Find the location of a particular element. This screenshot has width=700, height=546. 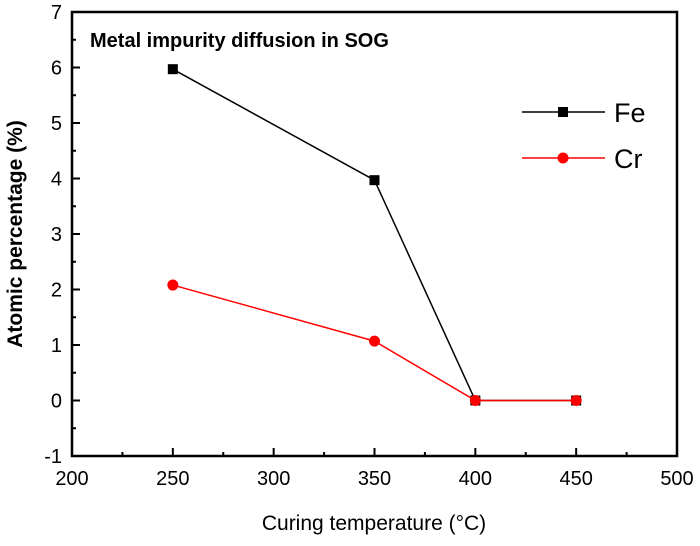

x-tick-label: 500 is located at coordinates (676, 479).